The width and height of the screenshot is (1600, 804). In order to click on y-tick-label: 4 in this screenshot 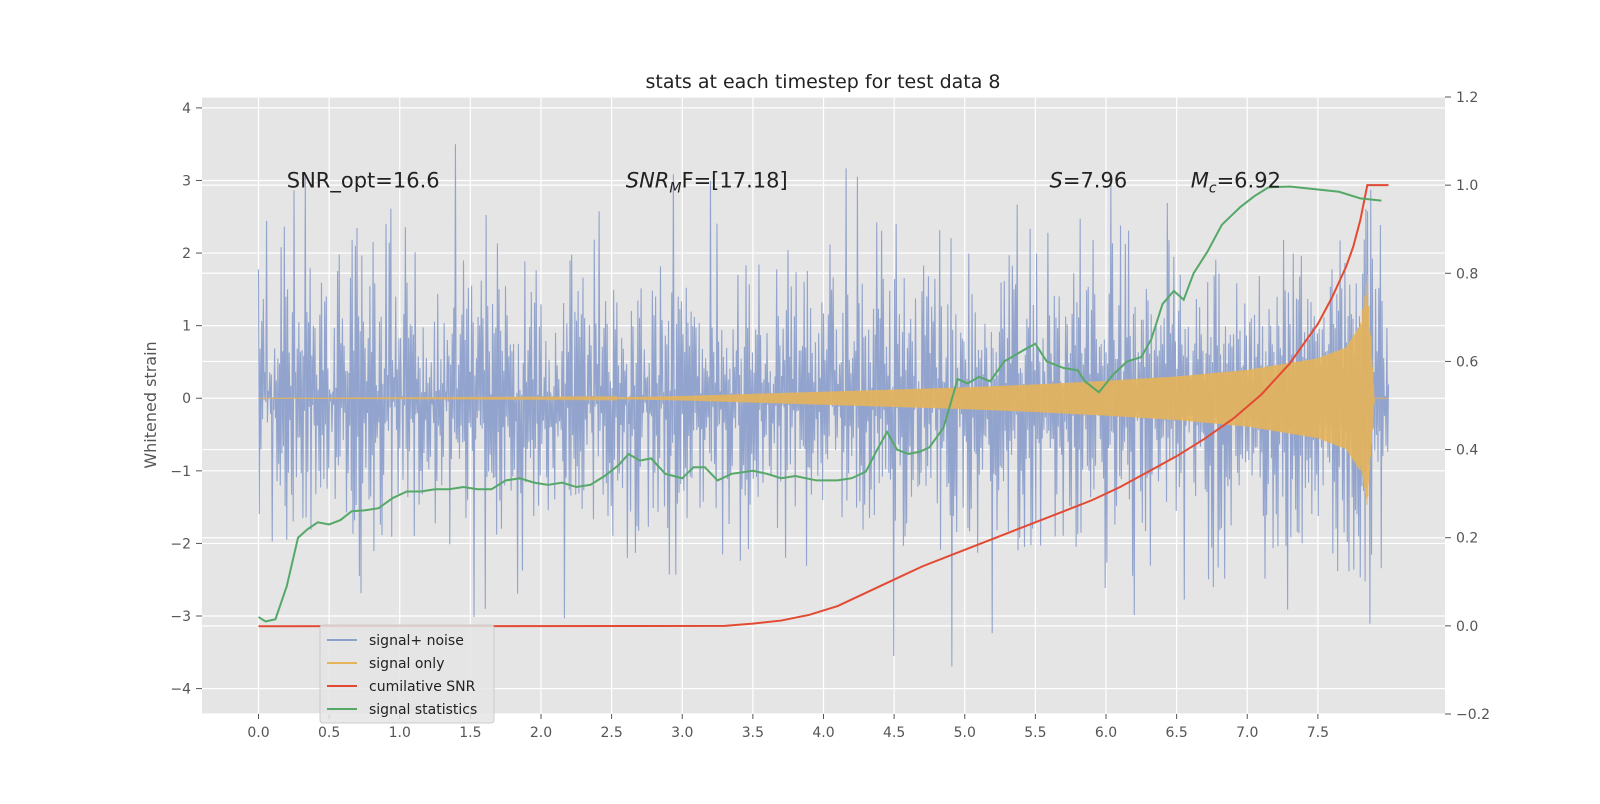, I will do `click(186, 109)`.